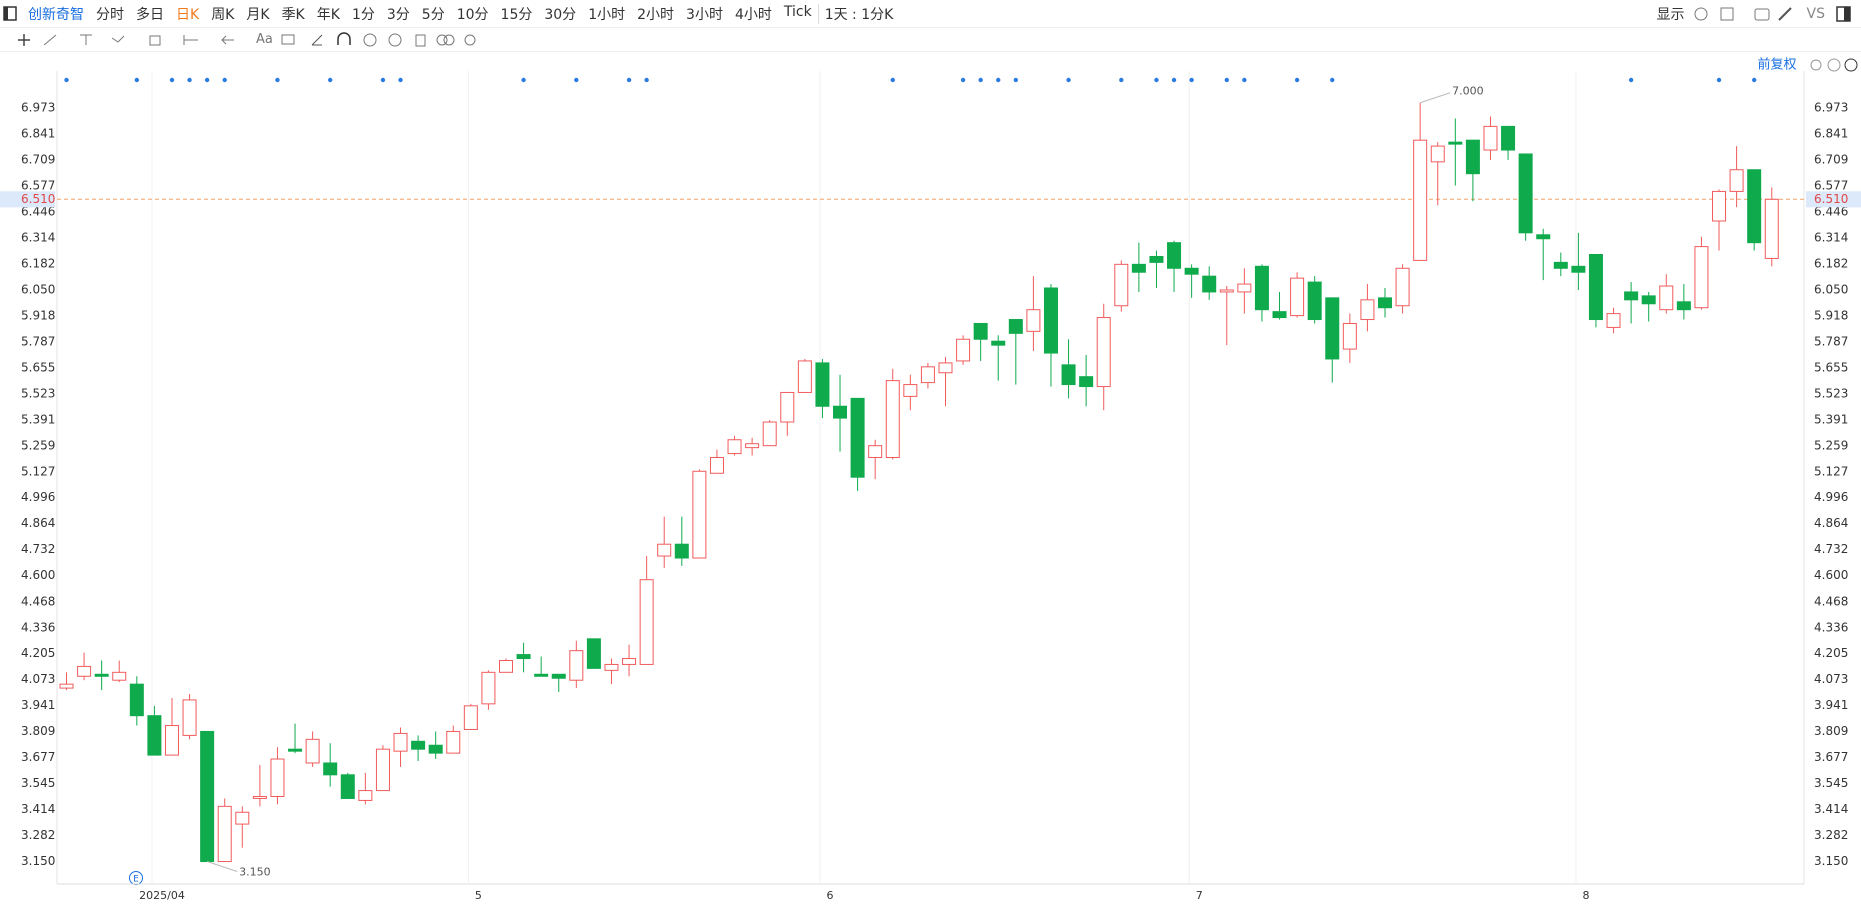 Image resolution: width=1861 pixels, height=918 pixels. Describe the element at coordinates (328, 14) in the screenshot. I see `period-button: 年K` at that location.